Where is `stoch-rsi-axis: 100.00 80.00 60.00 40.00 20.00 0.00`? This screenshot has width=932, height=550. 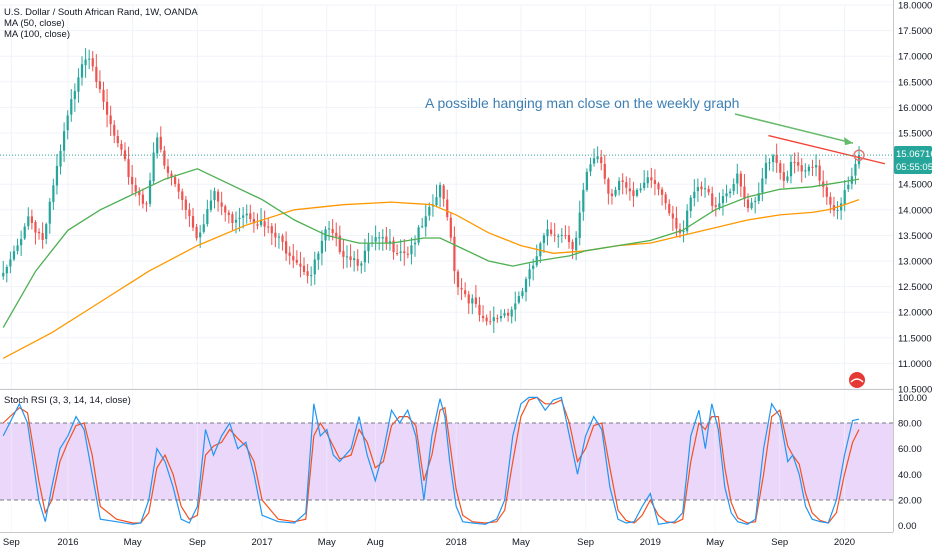
stoch-rsi-axis: 100.00 80.00 60.00 40.00 20.00 0.00 is located at coordinates (912, 462).